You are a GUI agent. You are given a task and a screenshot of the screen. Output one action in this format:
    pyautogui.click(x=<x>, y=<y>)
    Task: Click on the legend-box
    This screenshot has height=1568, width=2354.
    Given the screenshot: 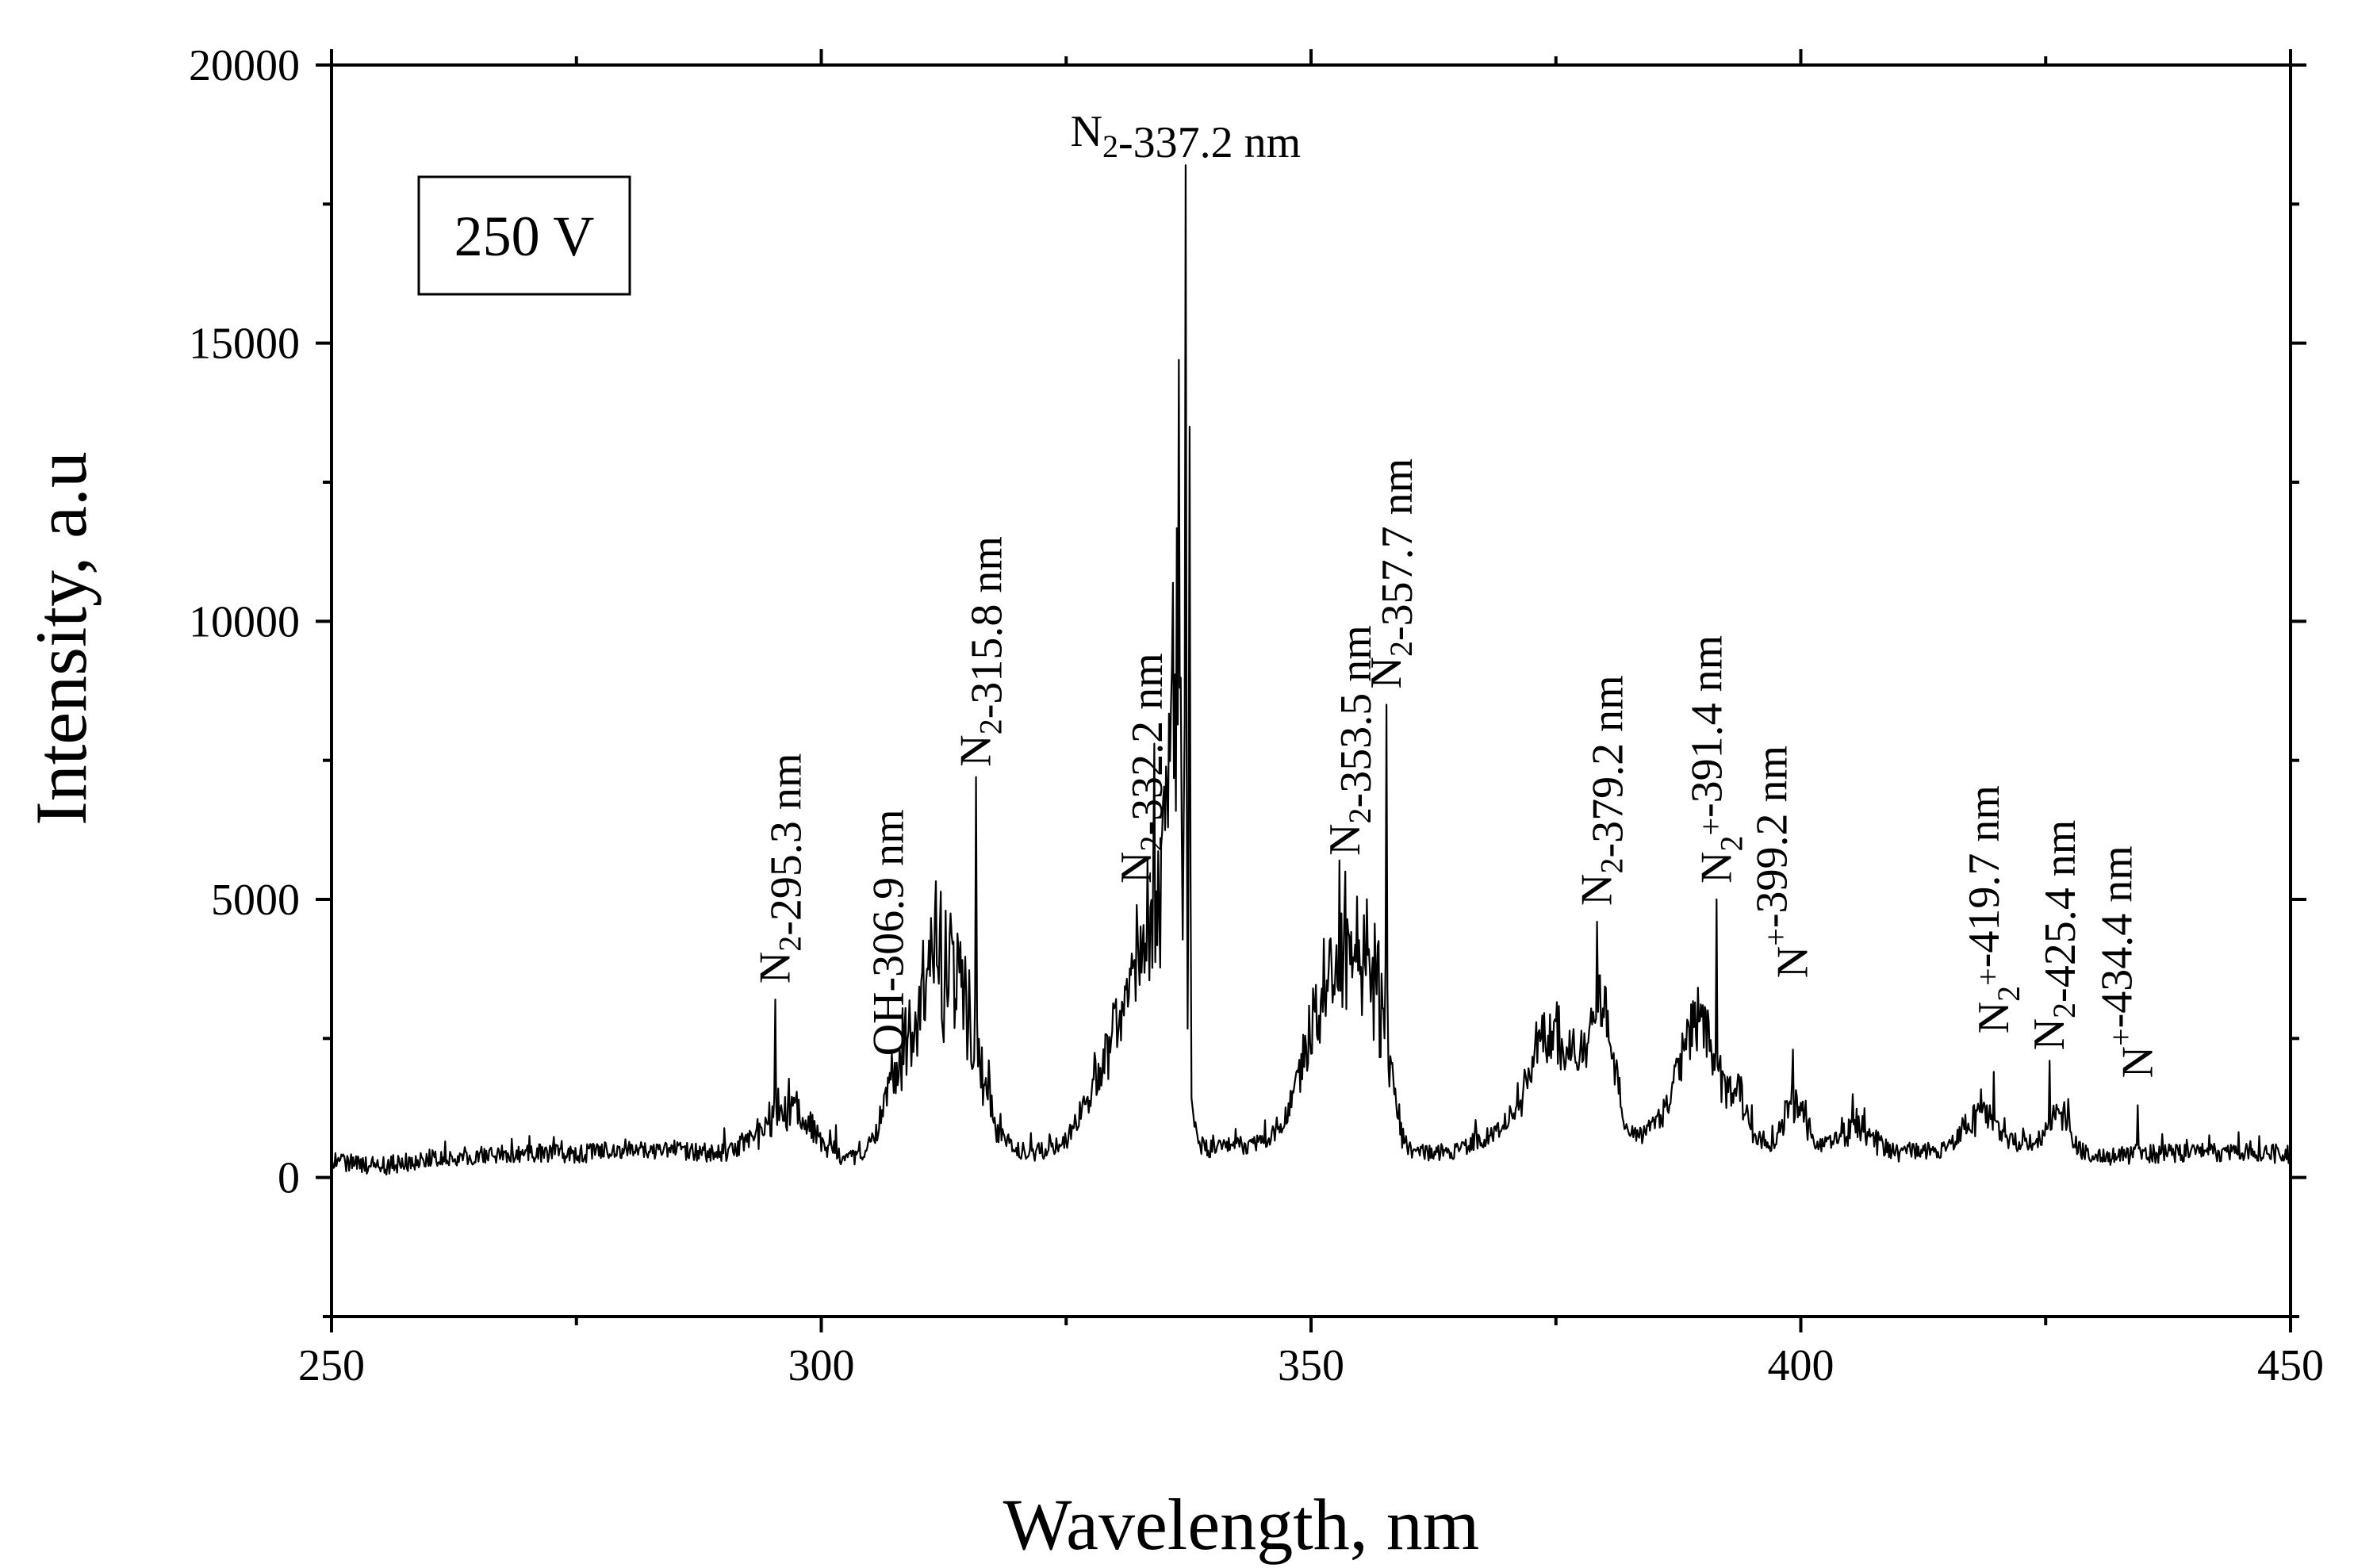 What is the action you would take?
    pyautogui.click(x=524, y=235)
    